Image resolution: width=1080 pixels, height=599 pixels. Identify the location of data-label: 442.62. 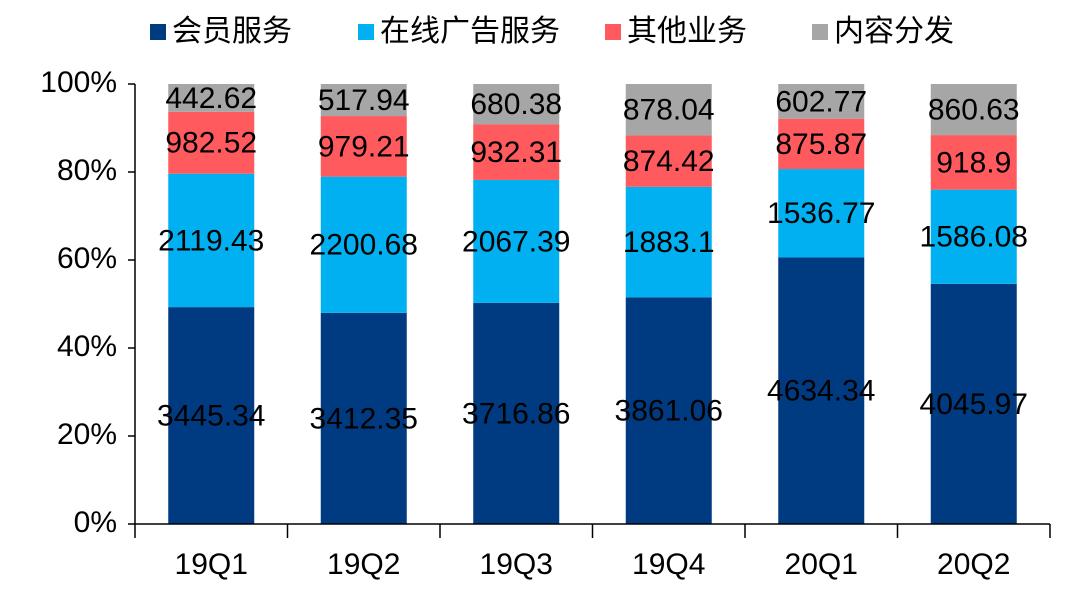
(211, 98).